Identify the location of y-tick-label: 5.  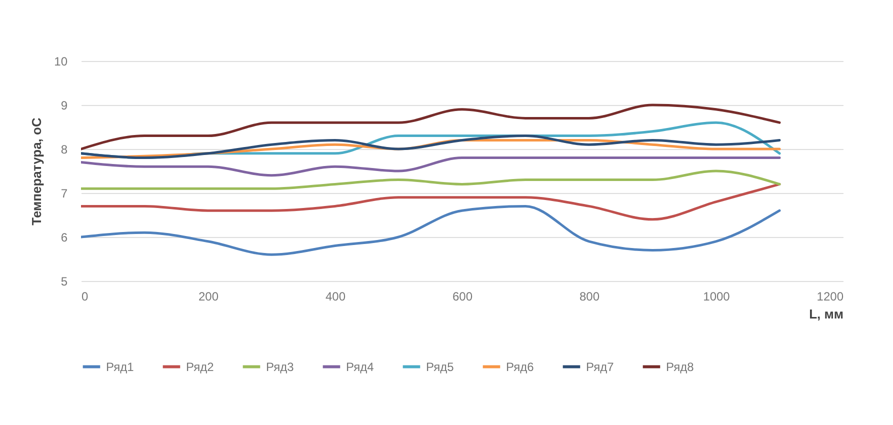
(64, 281).